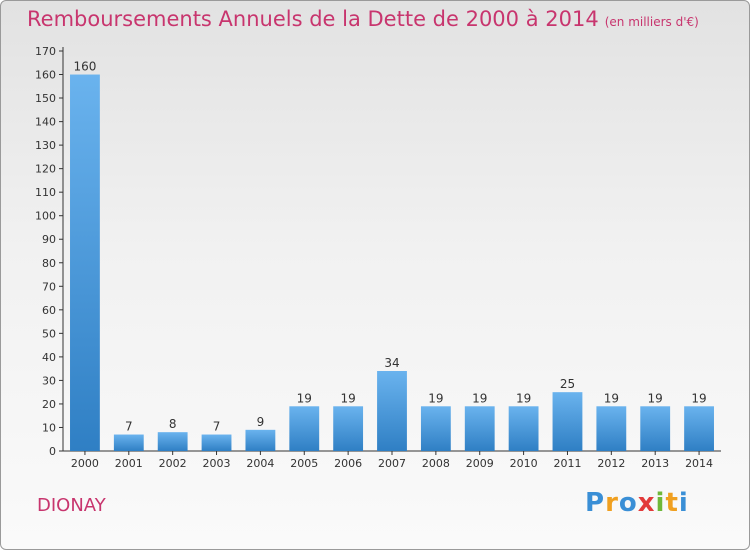  Describe the element at coordinates (655, 463) in the screenshot. I see `x-tick-label: 2013` at that location.